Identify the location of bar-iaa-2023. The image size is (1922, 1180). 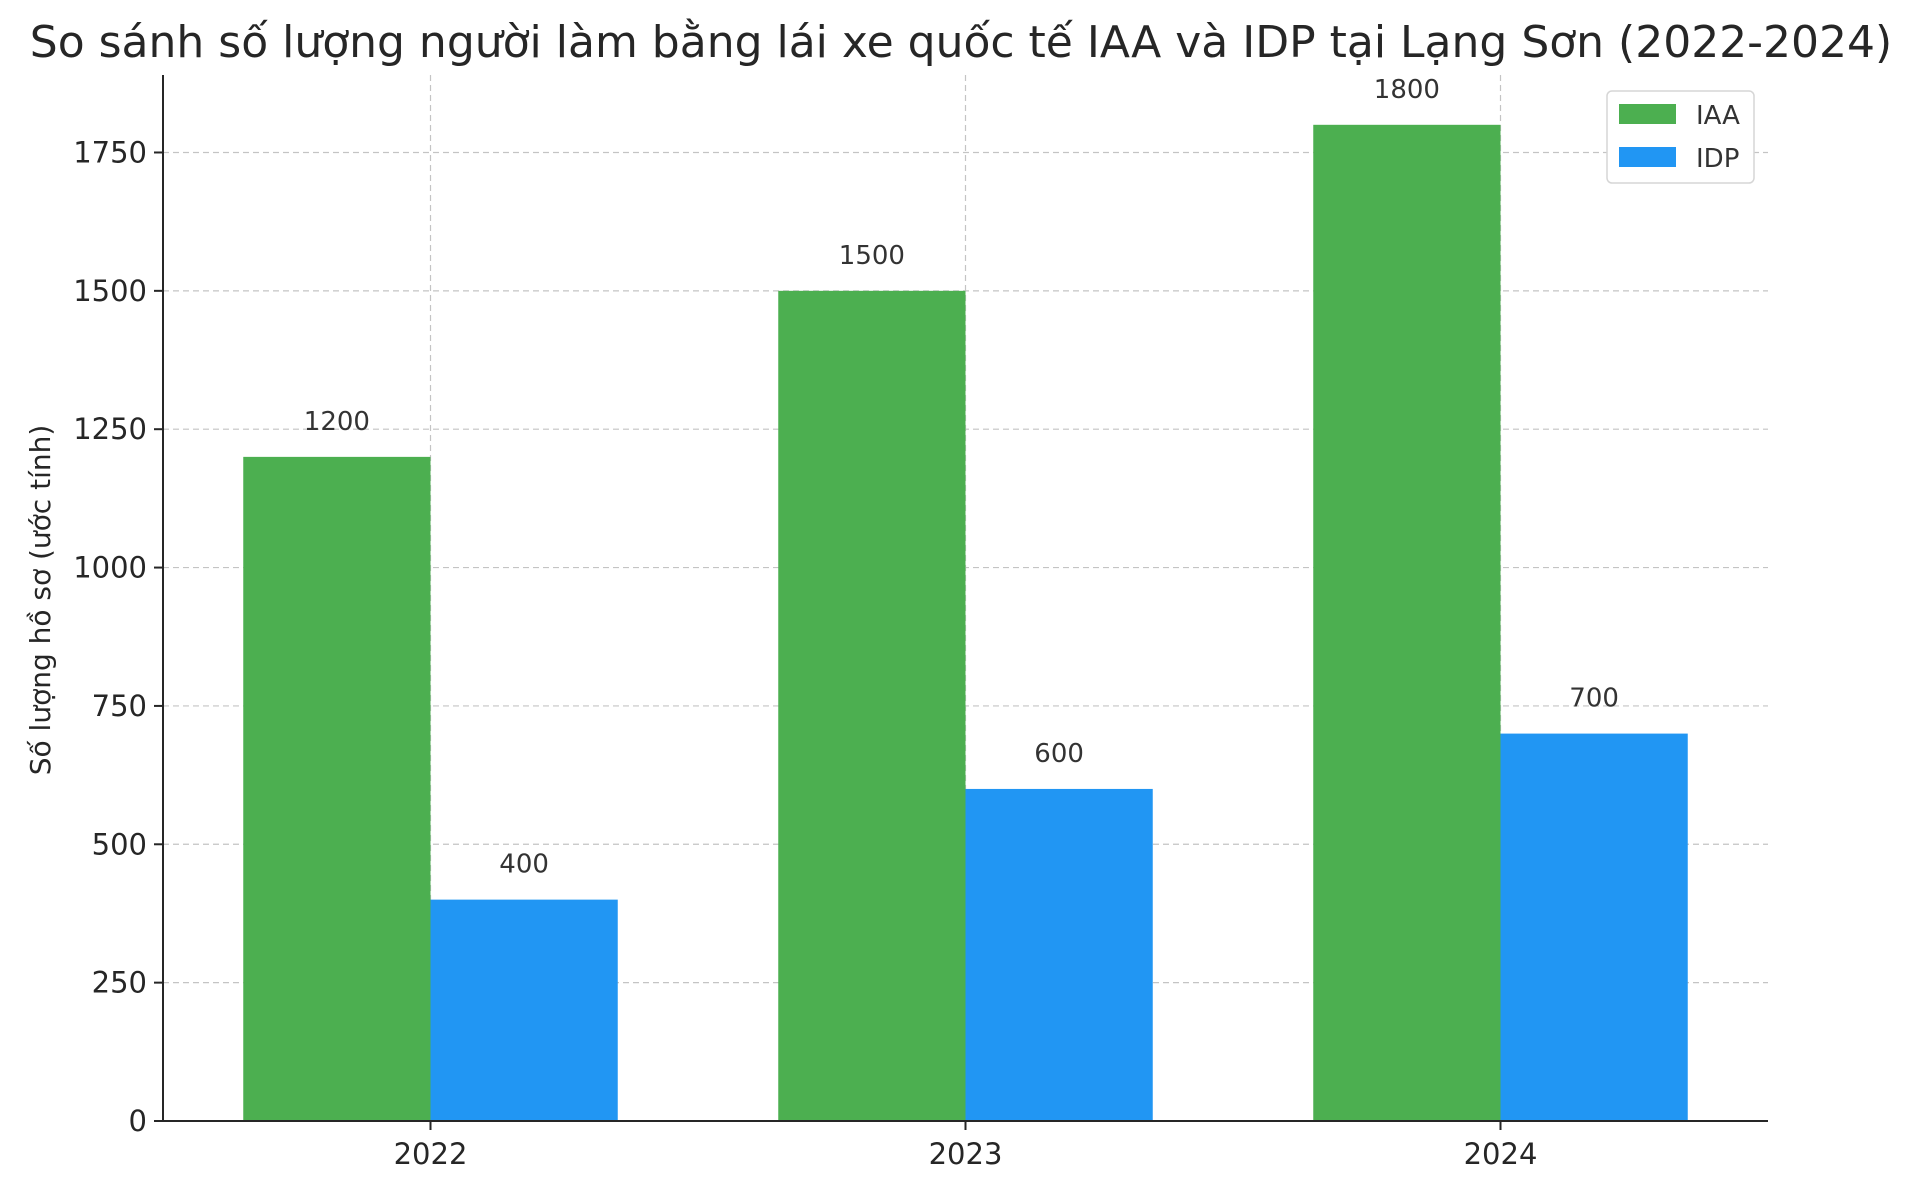
(872, 705).